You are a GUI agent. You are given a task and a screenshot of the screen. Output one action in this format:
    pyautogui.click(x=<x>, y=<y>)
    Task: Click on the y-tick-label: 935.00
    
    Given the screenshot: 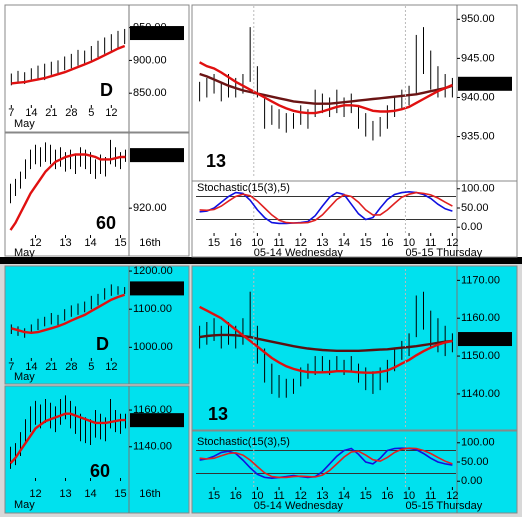 What is the action you would take?
    pyautogui.click(x=478, y=136)
    